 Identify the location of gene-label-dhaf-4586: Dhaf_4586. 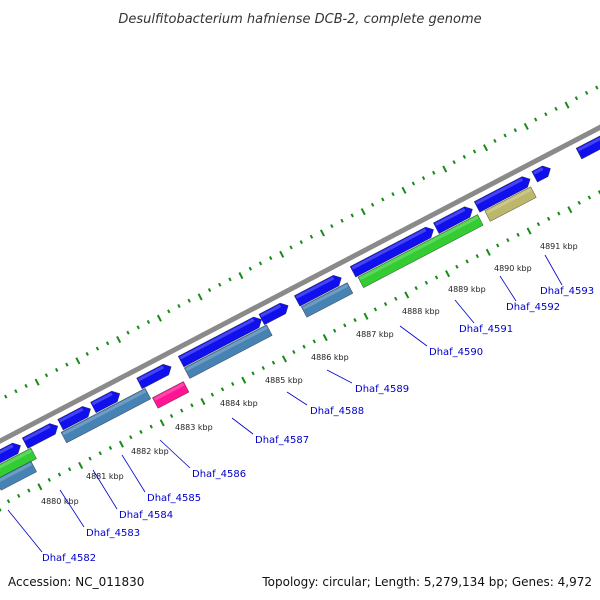
(219, 474).